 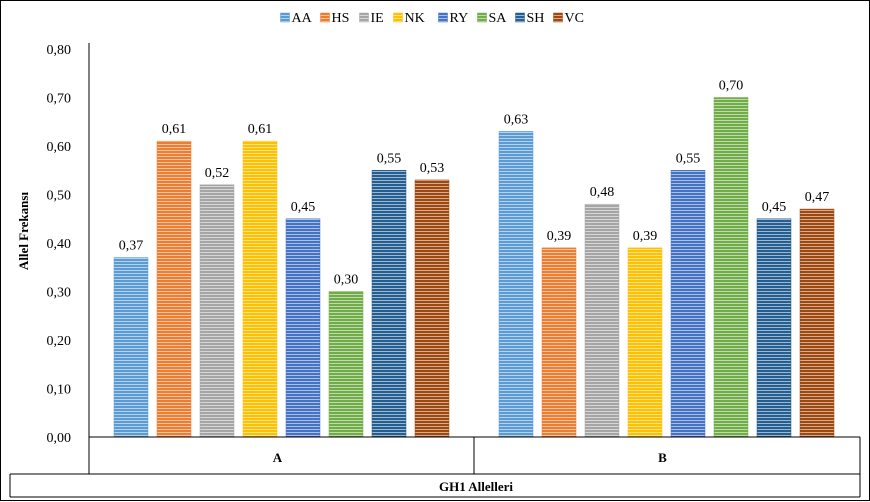 I want to click on data-label: 0,63, so click(x=516, y=119).